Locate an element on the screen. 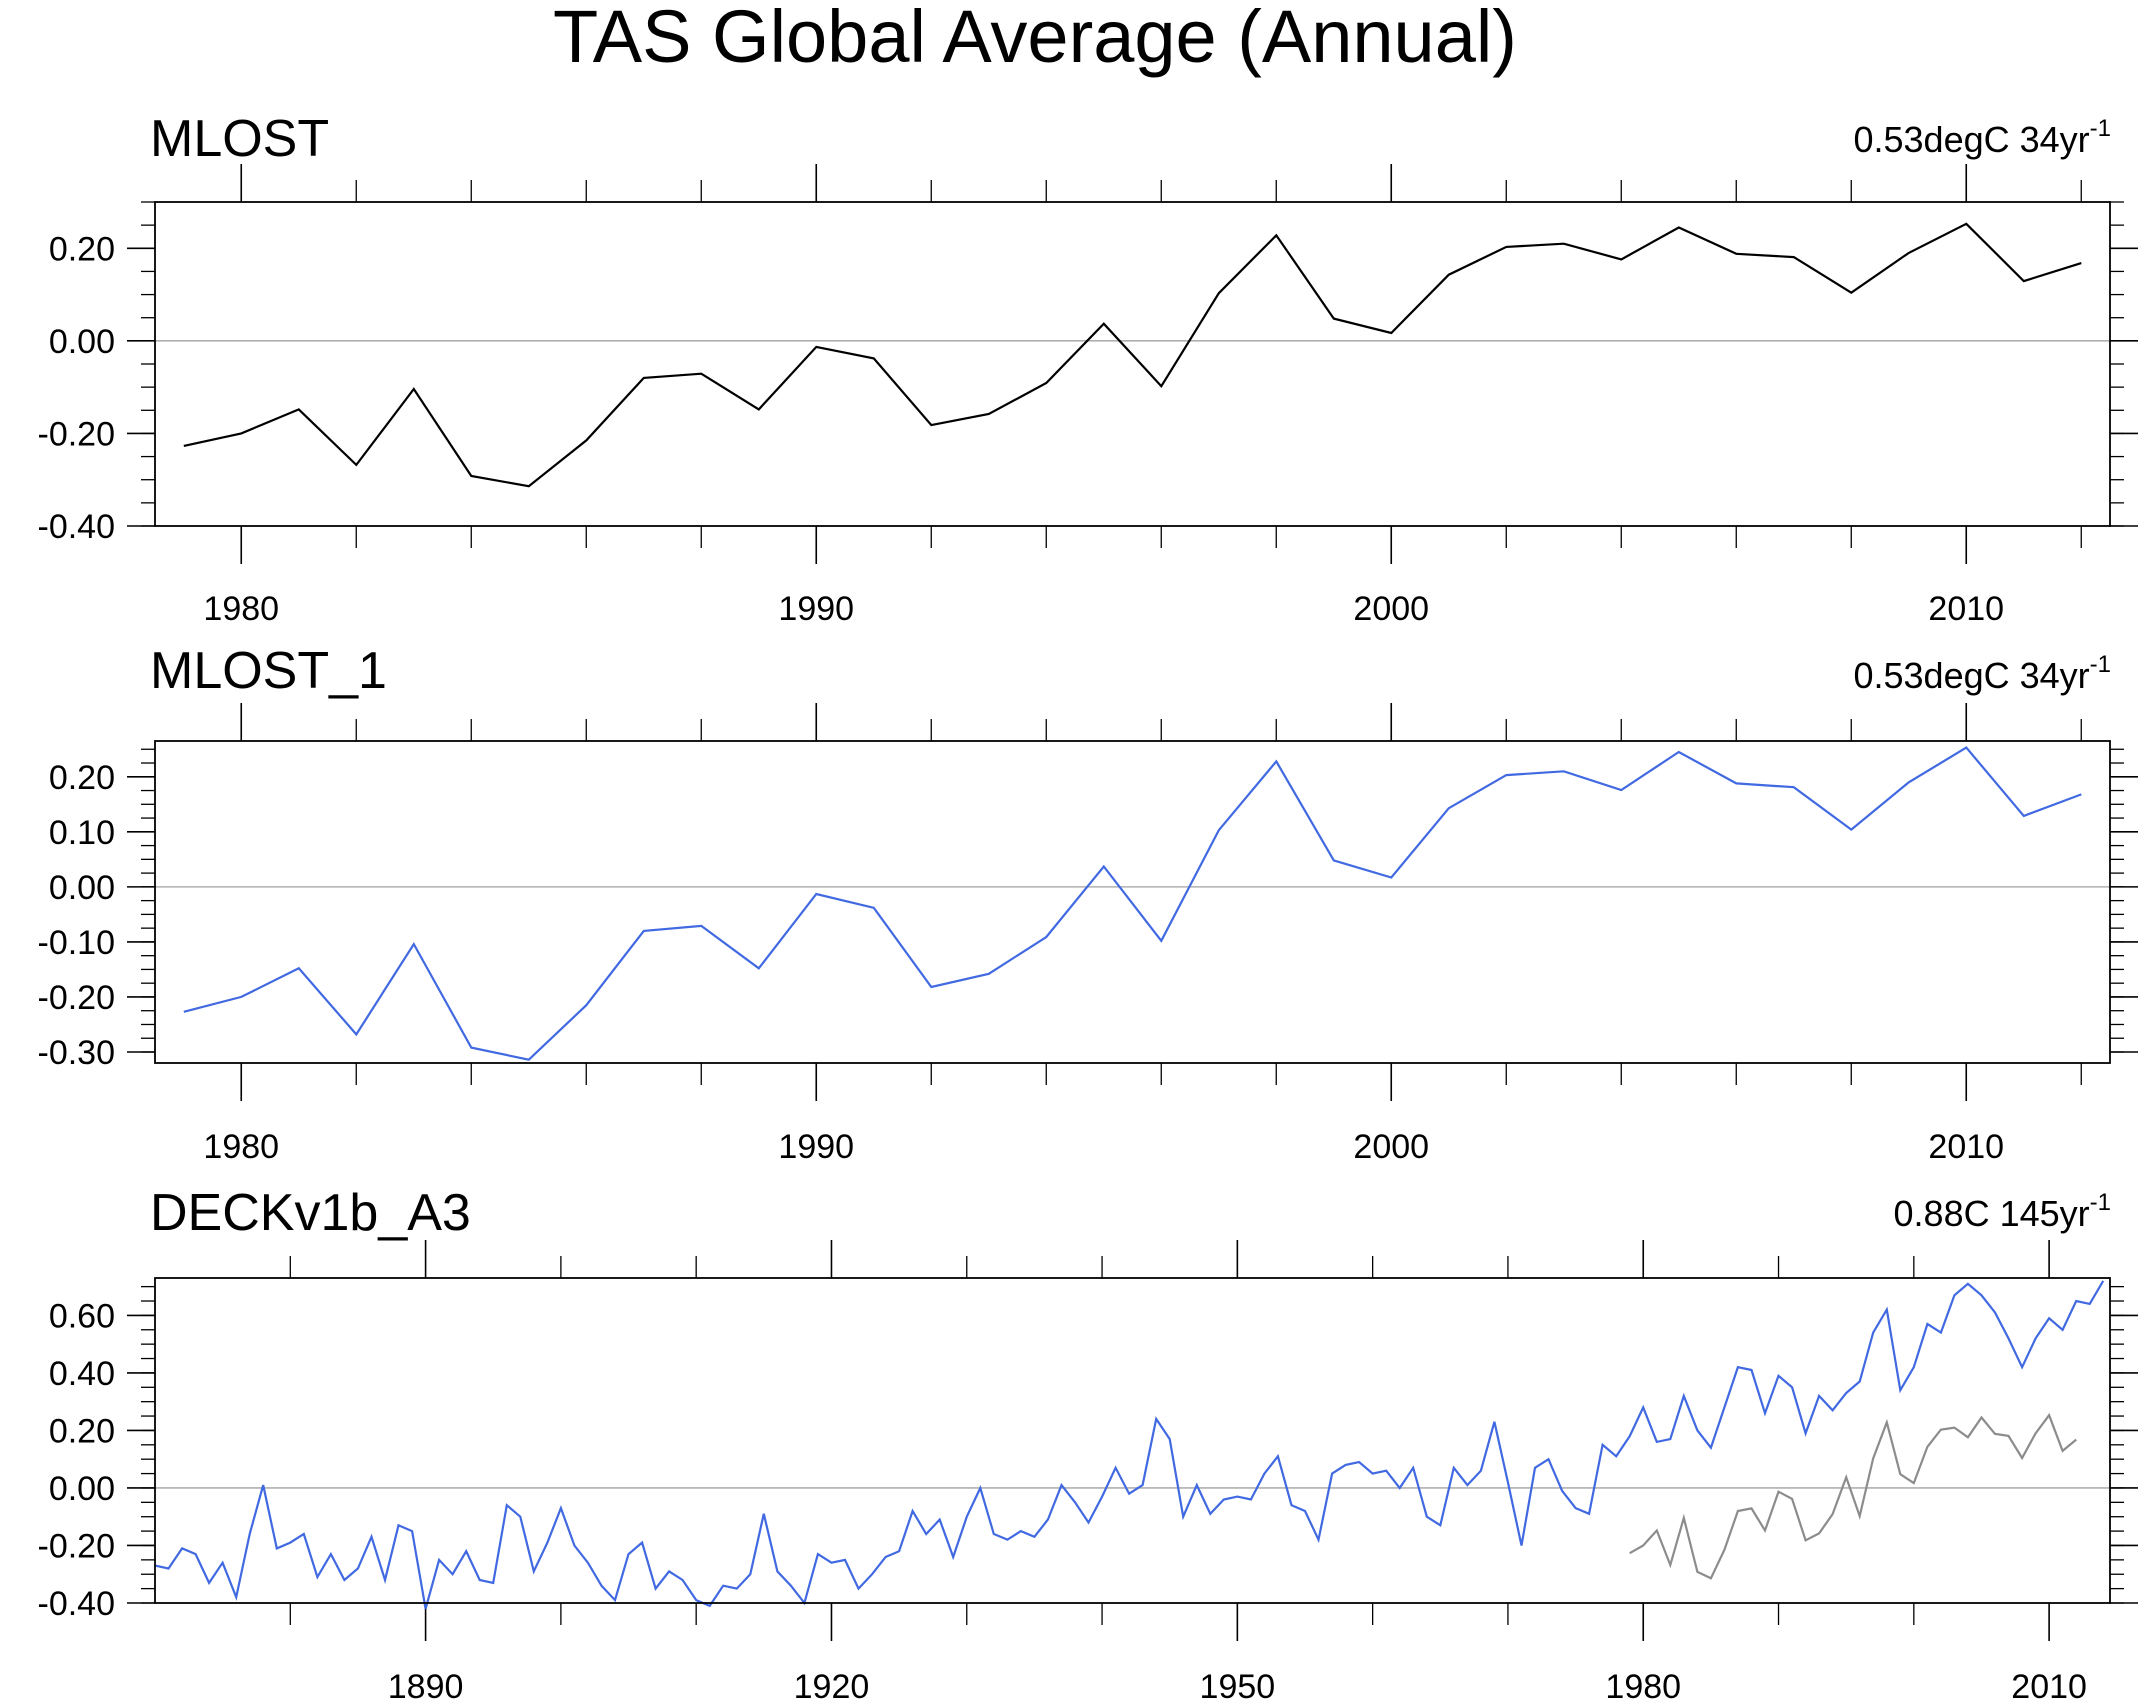 The height and width of the screenshot is (1703, 2152). panel-title: MLOST_1 is located at coordinates (268, 671).